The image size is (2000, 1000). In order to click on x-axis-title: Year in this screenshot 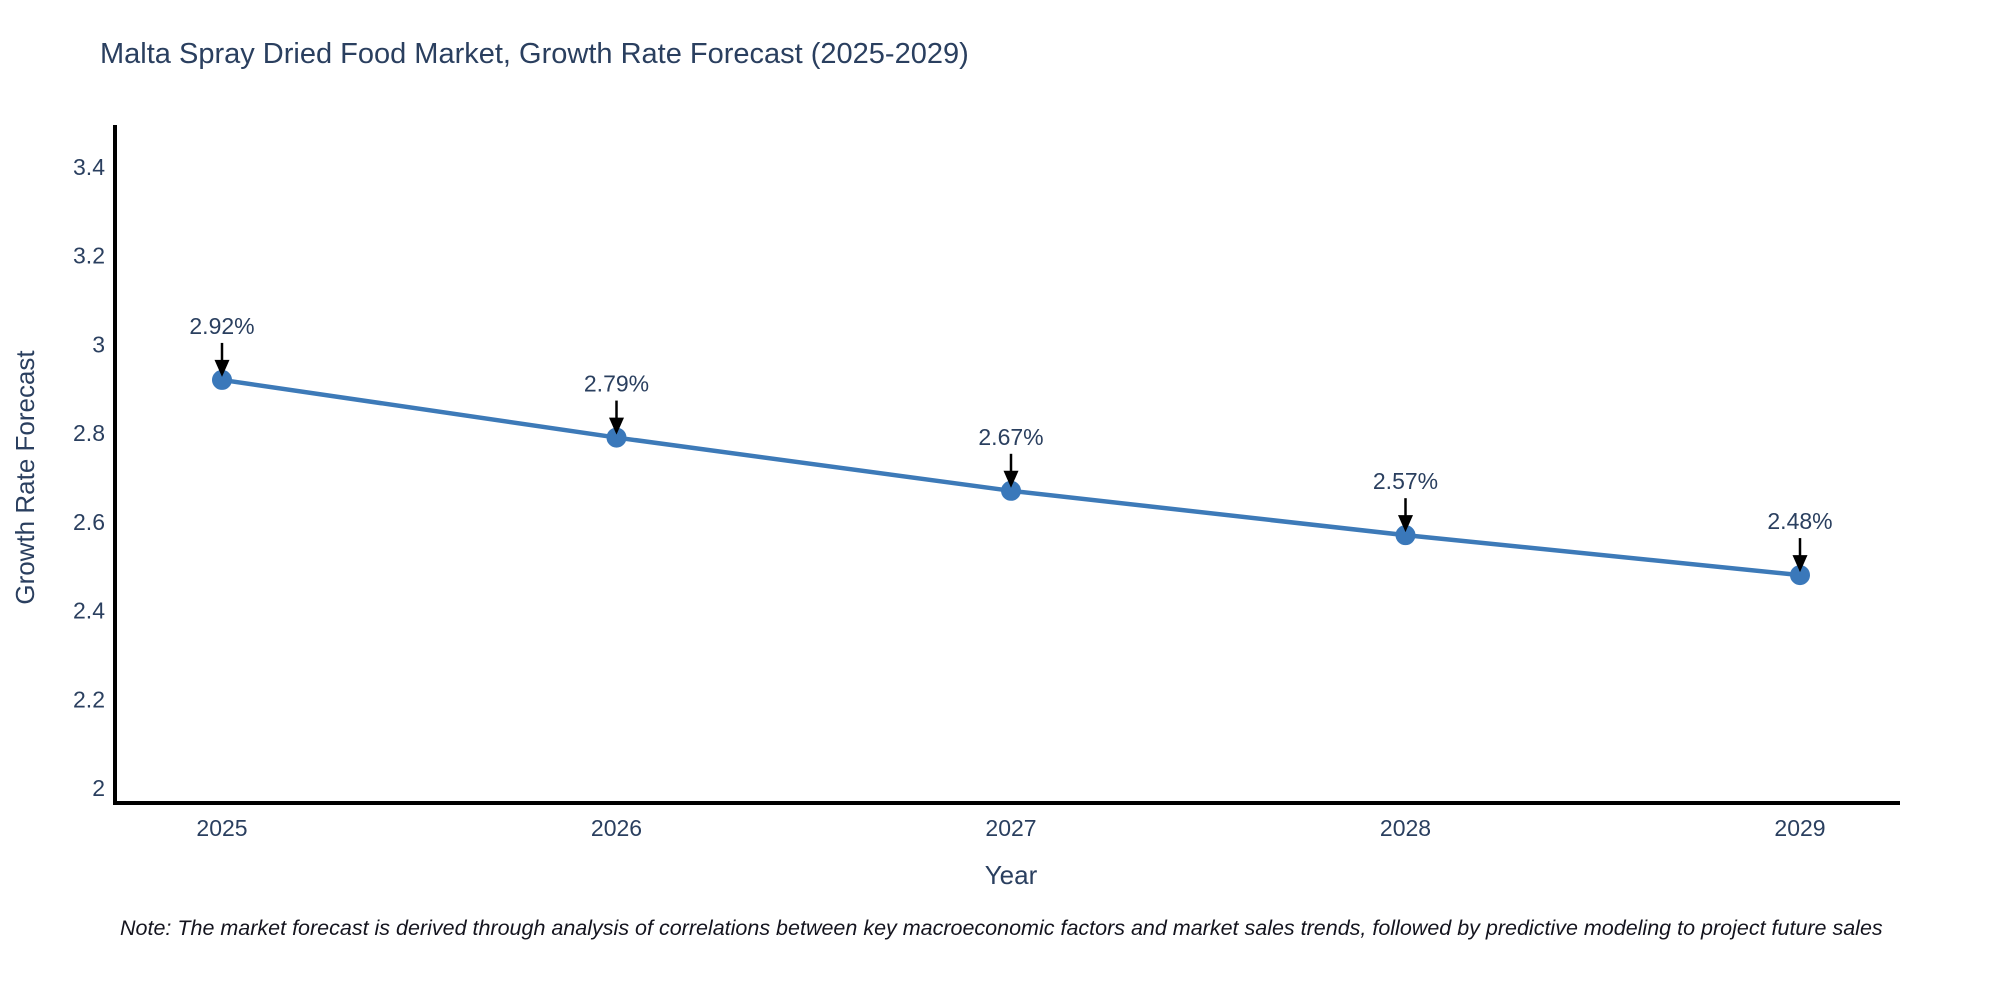, I will do `click(1011, 875)`.